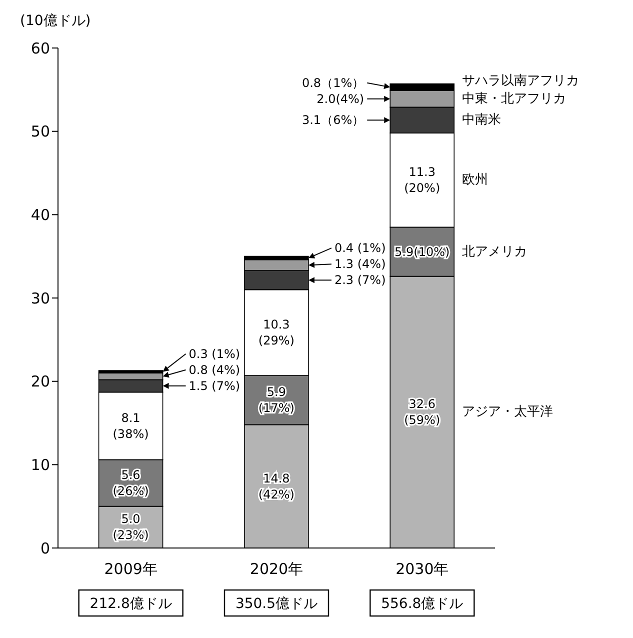 Image resolution: width=633 pixels, height=638 pixels. What do you see at coordinates (276, 400) in the screenshot?
I see `data-label: 5.9 (17%)` at bounding box center [276, 400].